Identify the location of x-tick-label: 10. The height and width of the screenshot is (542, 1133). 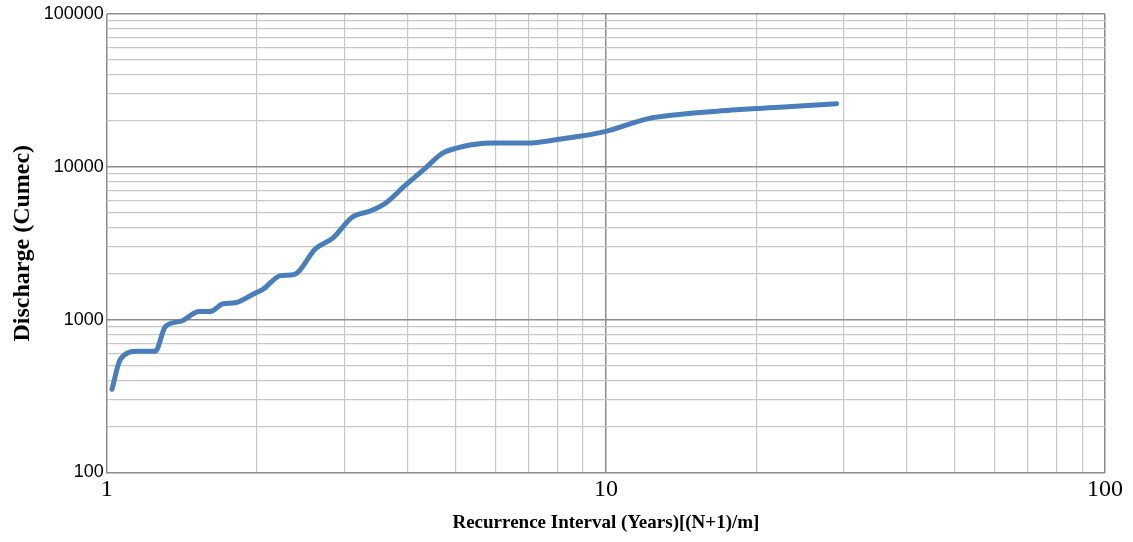
(605, 488).